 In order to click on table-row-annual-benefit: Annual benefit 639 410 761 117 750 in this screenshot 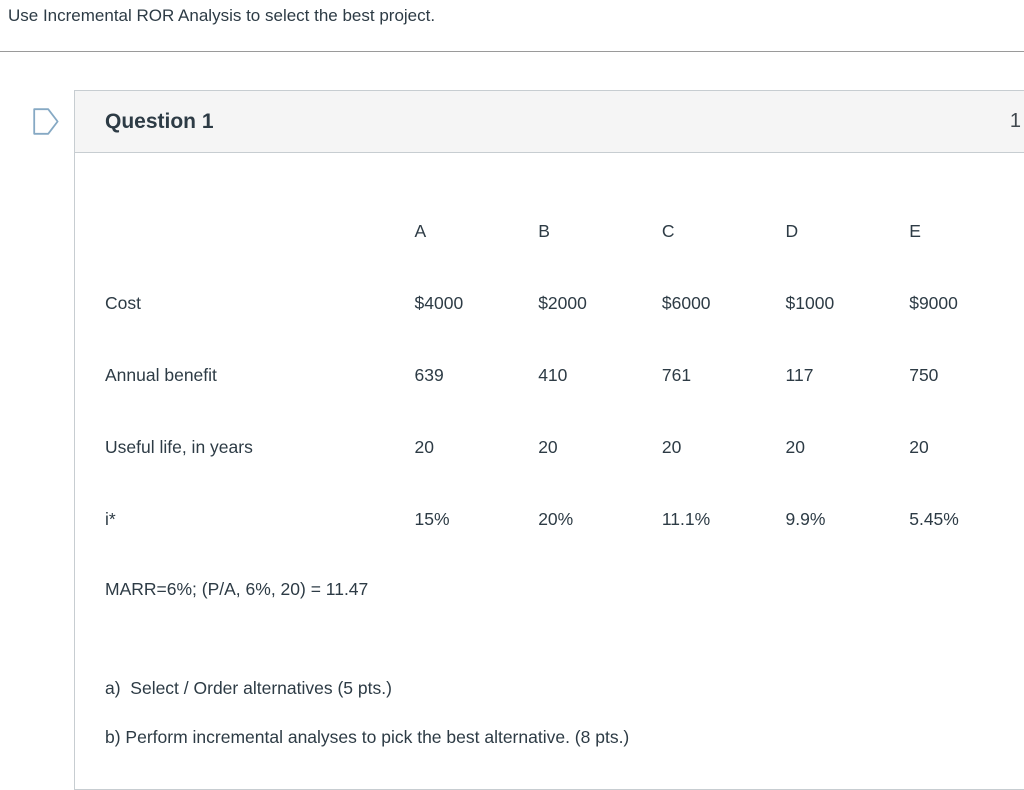, I will do `click(564, 375)`.